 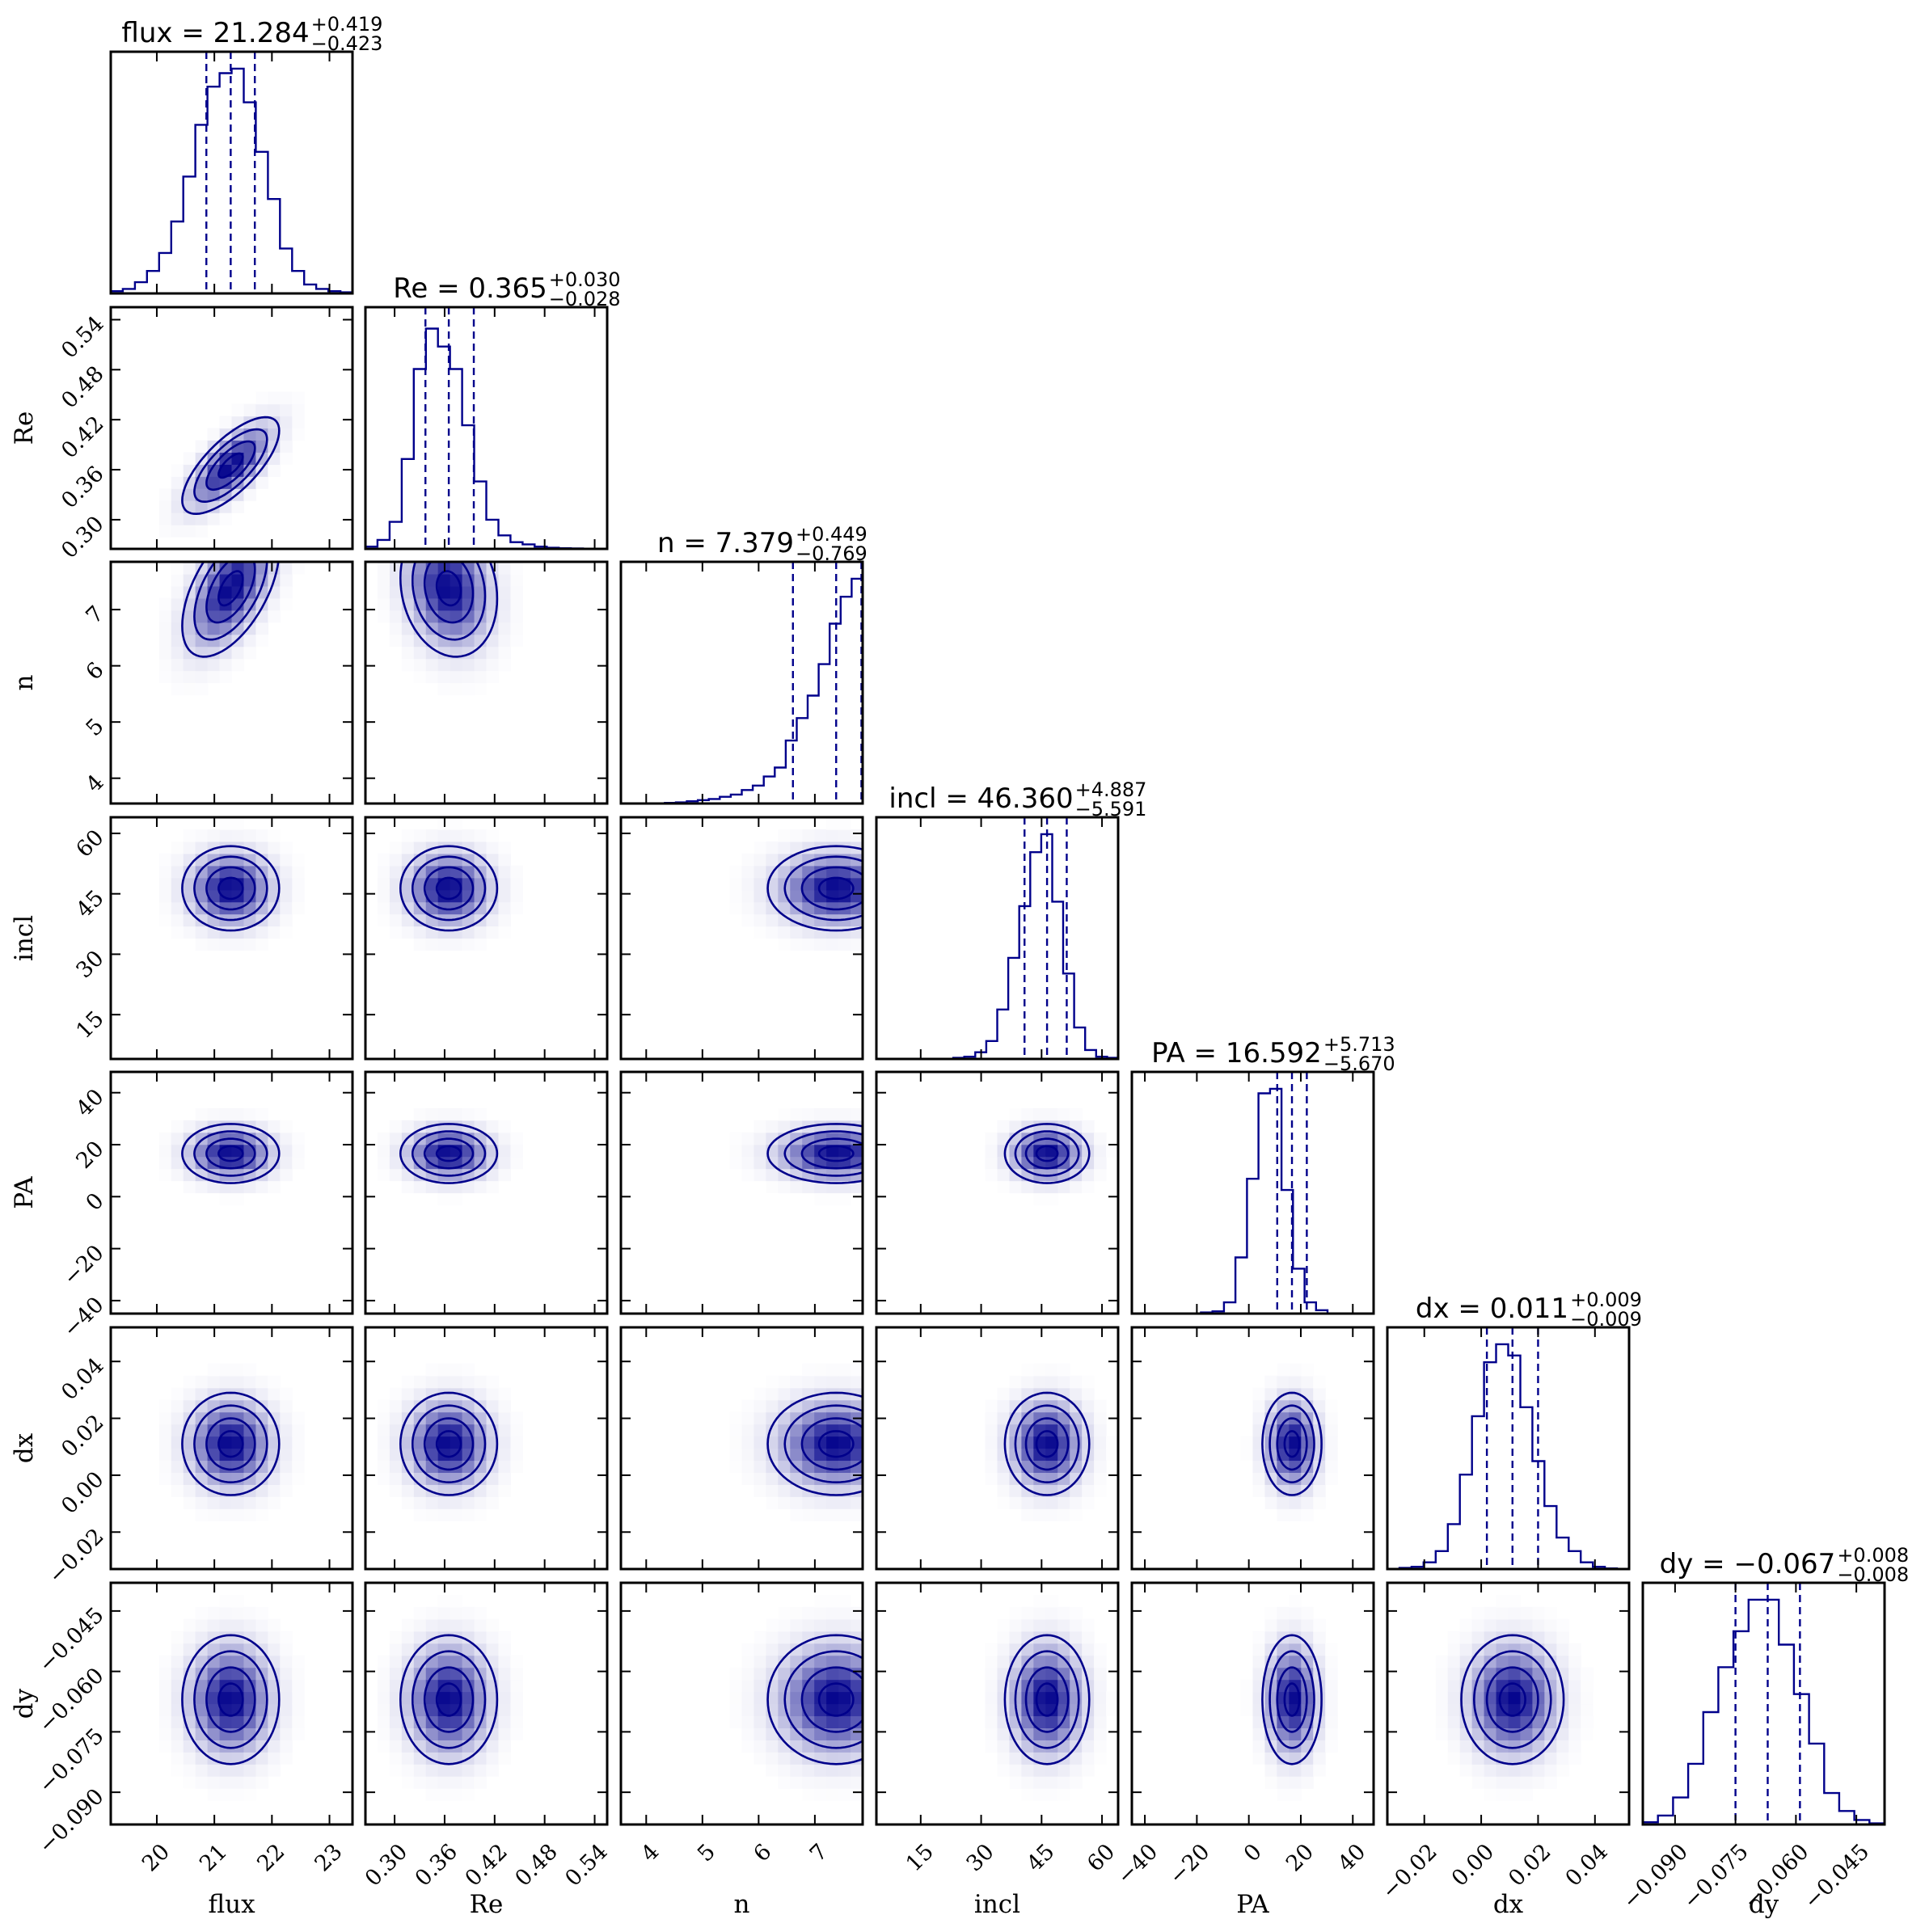 What do you see at coordinates (82, 437) in the screenshot?
I see `y-tick-label: 0.42` at bounding box center [82, 437].